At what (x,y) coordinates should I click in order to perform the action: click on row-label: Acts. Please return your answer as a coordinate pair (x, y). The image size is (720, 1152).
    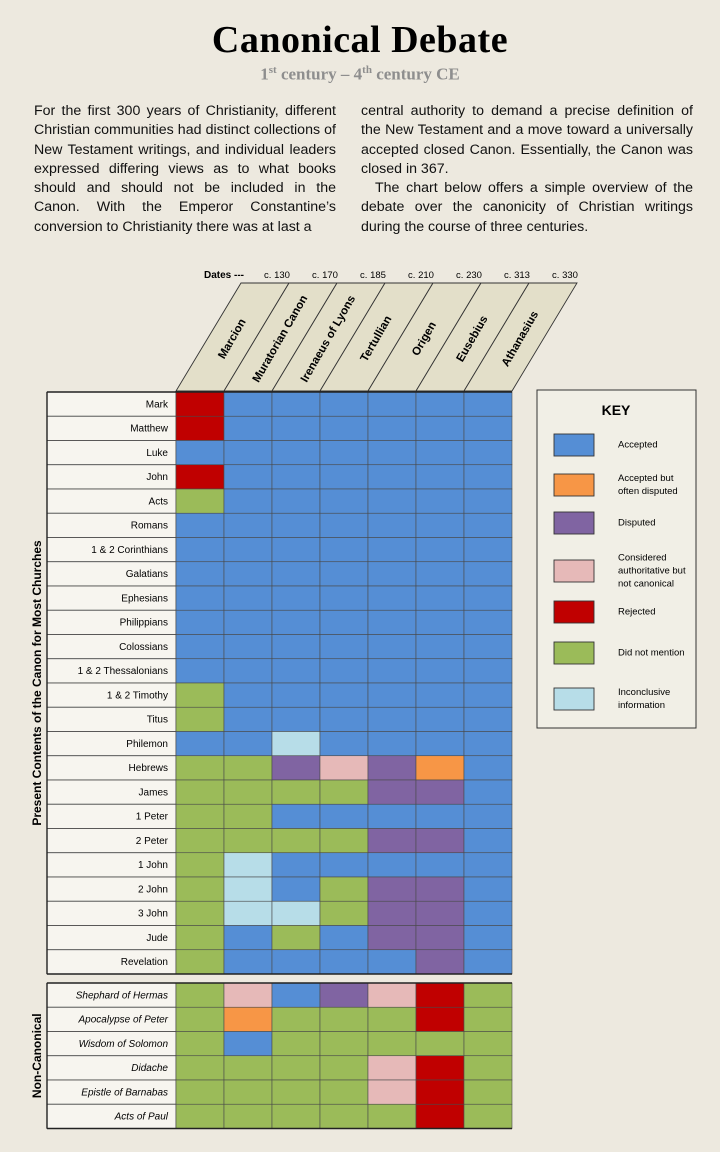
    Looking at the image, I should click on (158, 501).